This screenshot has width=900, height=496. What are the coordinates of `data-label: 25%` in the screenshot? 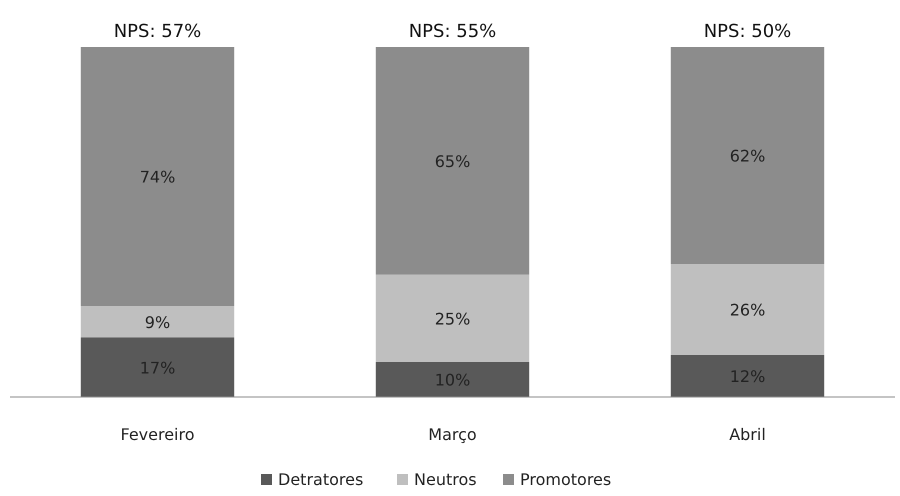 It's located at (452, 318).